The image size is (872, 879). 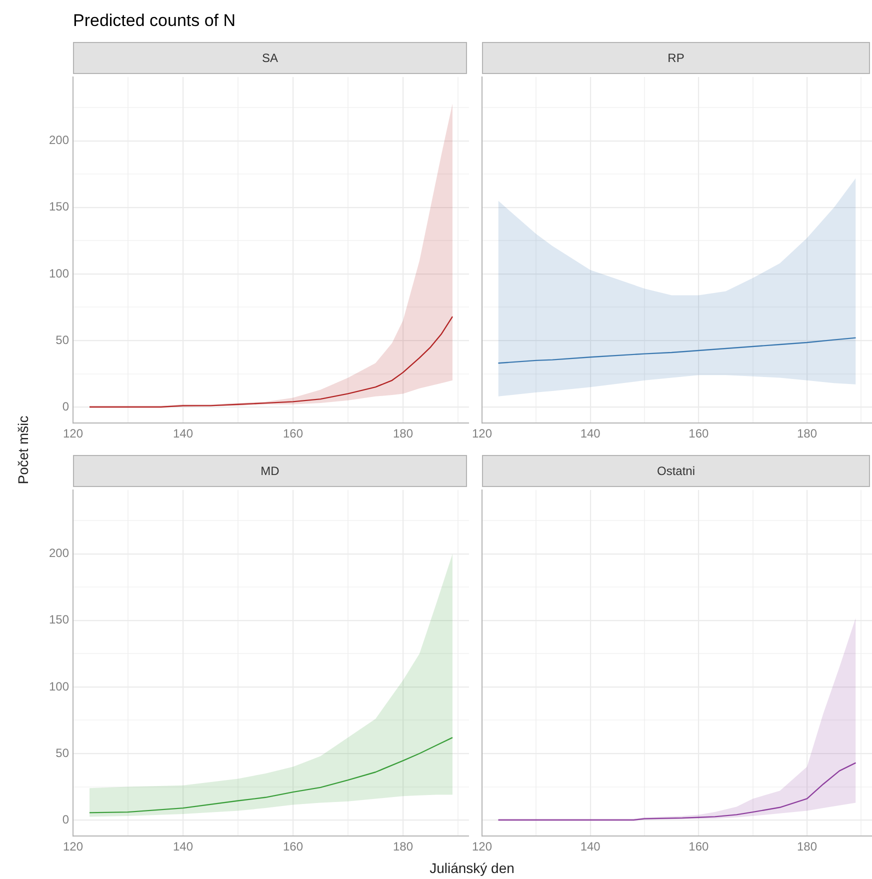 What do you see at coordinates (472, 868) in the screenshot?
I see `x-axis-title: Juliánský den` at bounding box center [472, 868].